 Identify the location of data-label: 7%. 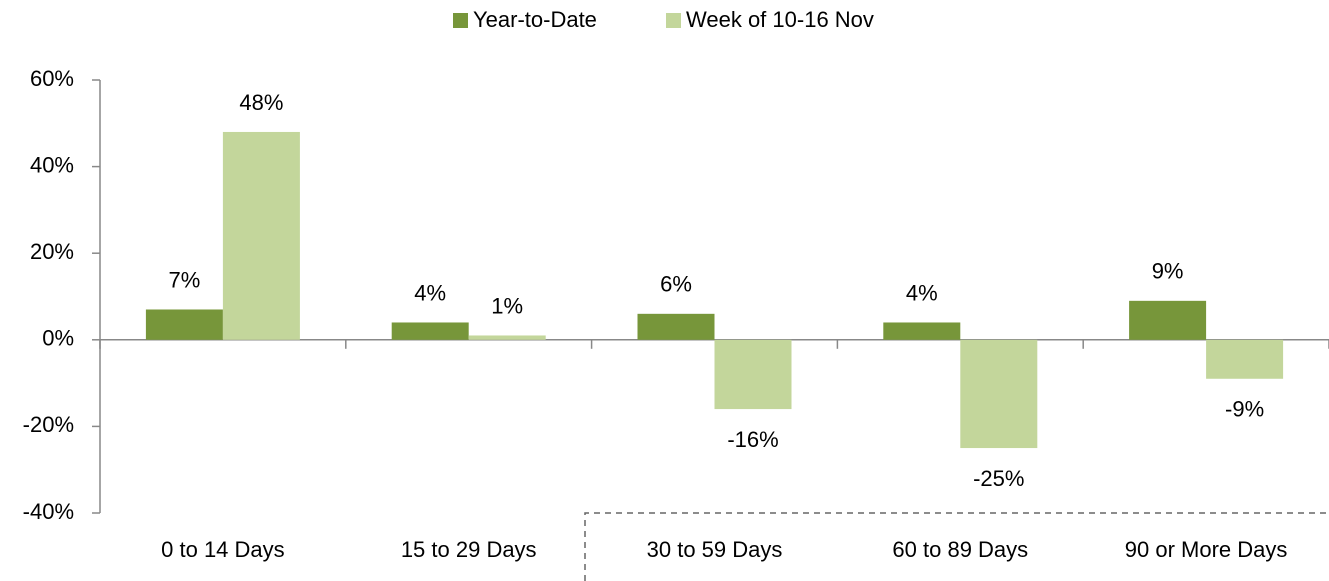
(185, 279).